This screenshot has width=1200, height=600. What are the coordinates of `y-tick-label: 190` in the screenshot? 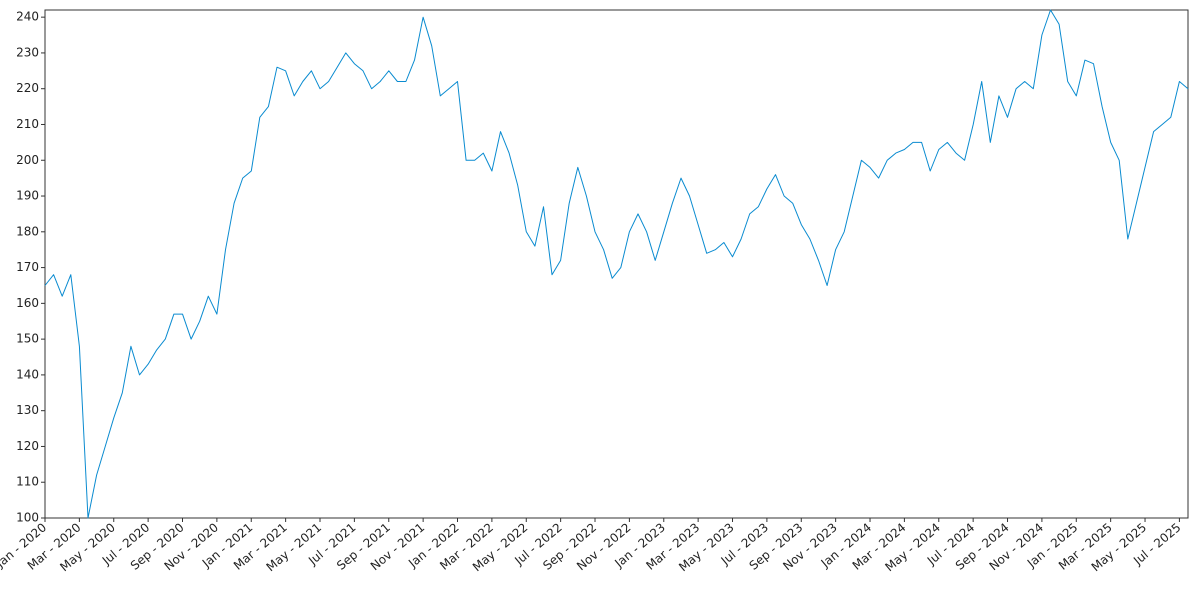 It's located at (27, 196).